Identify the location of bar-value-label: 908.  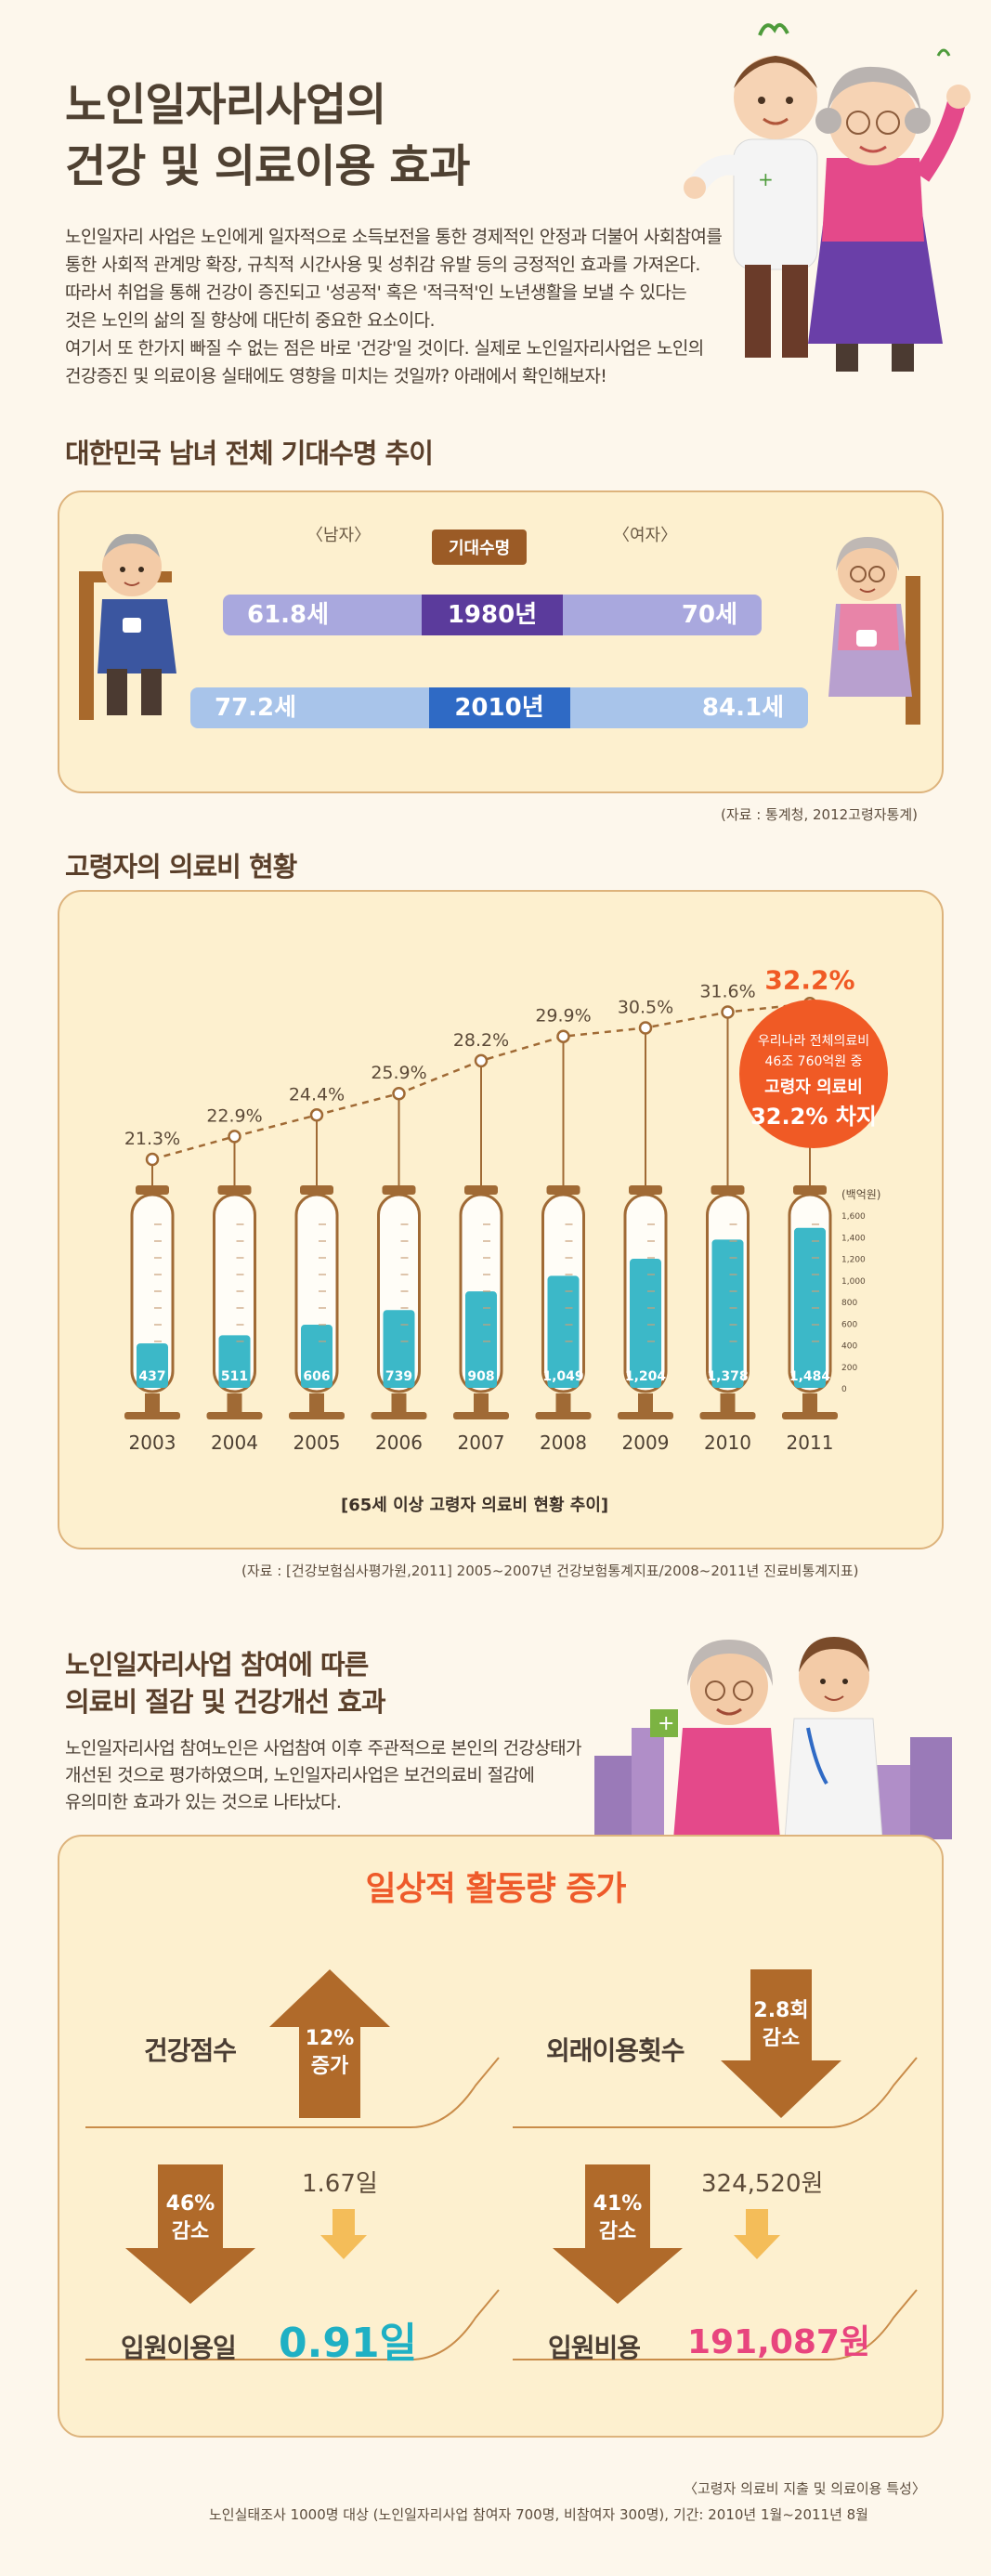
(480, 1376).